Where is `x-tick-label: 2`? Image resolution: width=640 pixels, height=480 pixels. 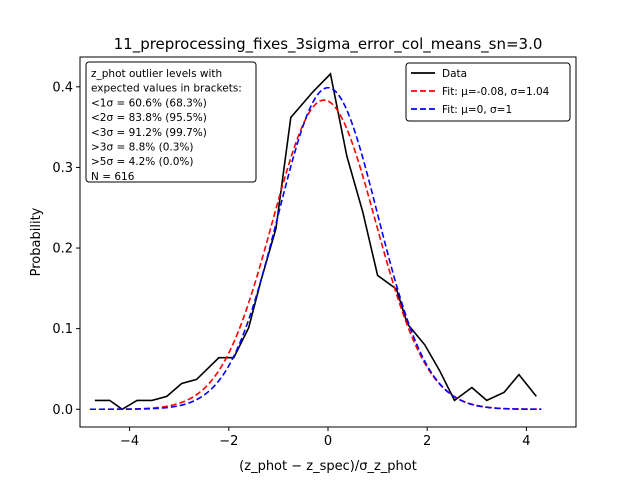
x-tick-label: 2 is located at coordinates (427, 441).